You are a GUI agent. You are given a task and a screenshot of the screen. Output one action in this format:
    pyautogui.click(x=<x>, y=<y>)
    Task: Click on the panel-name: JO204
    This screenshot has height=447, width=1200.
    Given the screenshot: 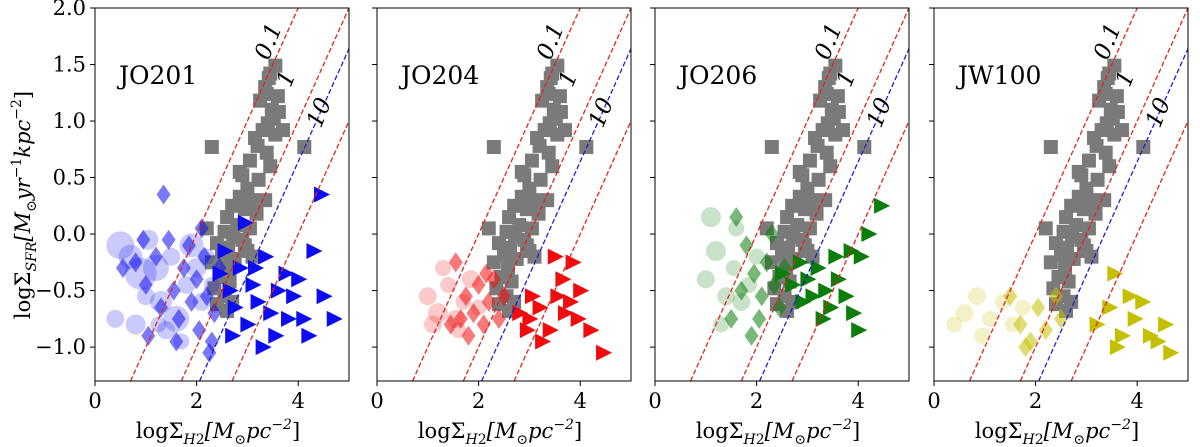 What is the action you would take?
    pyautogui.click(x=438, y=75)
    